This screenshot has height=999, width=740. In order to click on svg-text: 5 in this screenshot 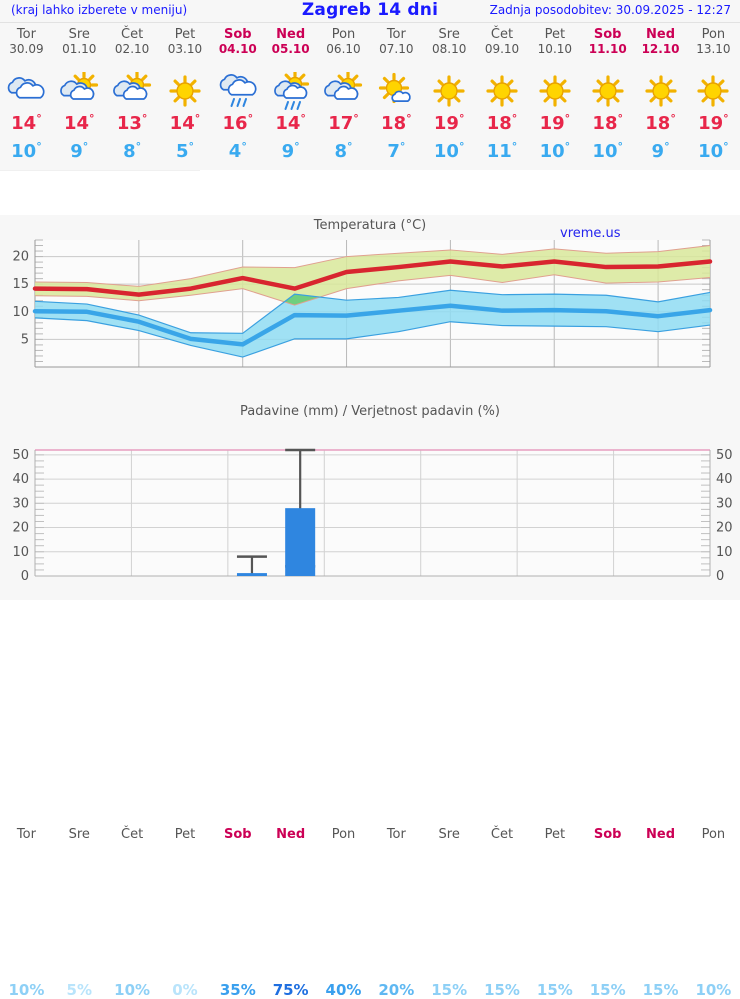, I will do `click(25, 339)`.